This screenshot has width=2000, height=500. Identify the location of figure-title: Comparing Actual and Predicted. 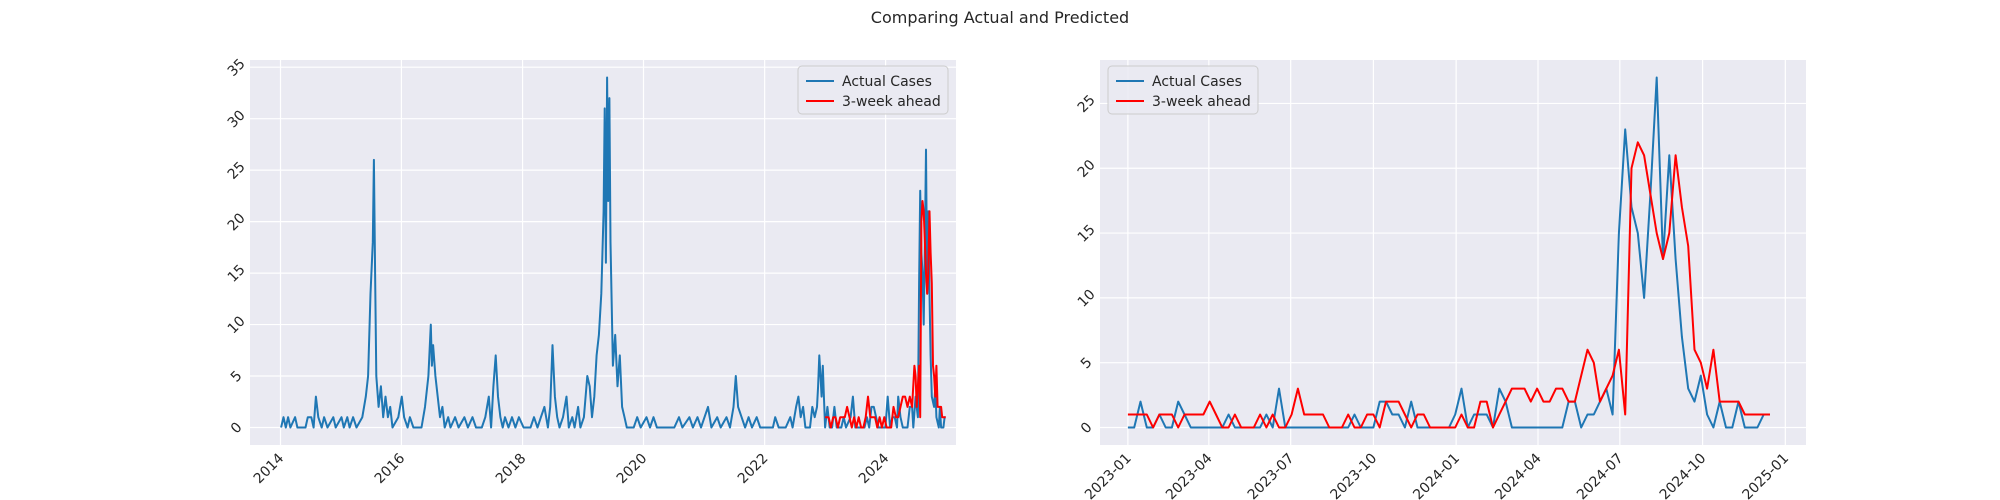
(1000, 17).